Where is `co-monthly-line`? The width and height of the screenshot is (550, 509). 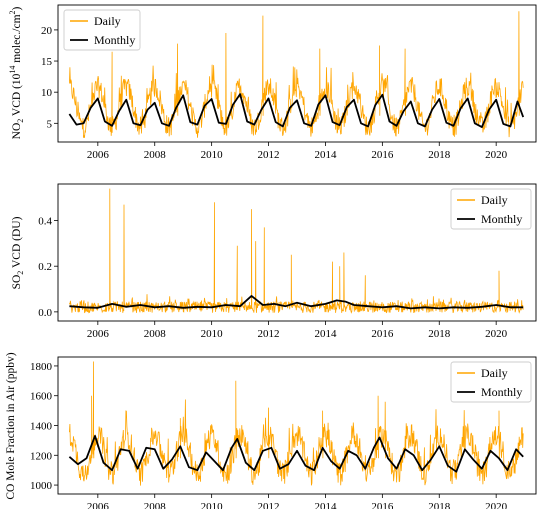 co-monthly-line is located at coordinates (296, 453).